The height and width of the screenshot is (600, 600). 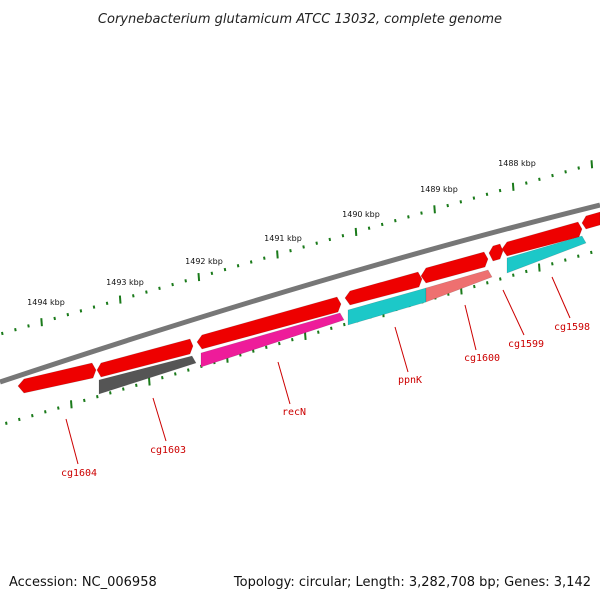 I want to click on scale-label-1491kbp: 1491 kbp, so click(x=283, y=238).